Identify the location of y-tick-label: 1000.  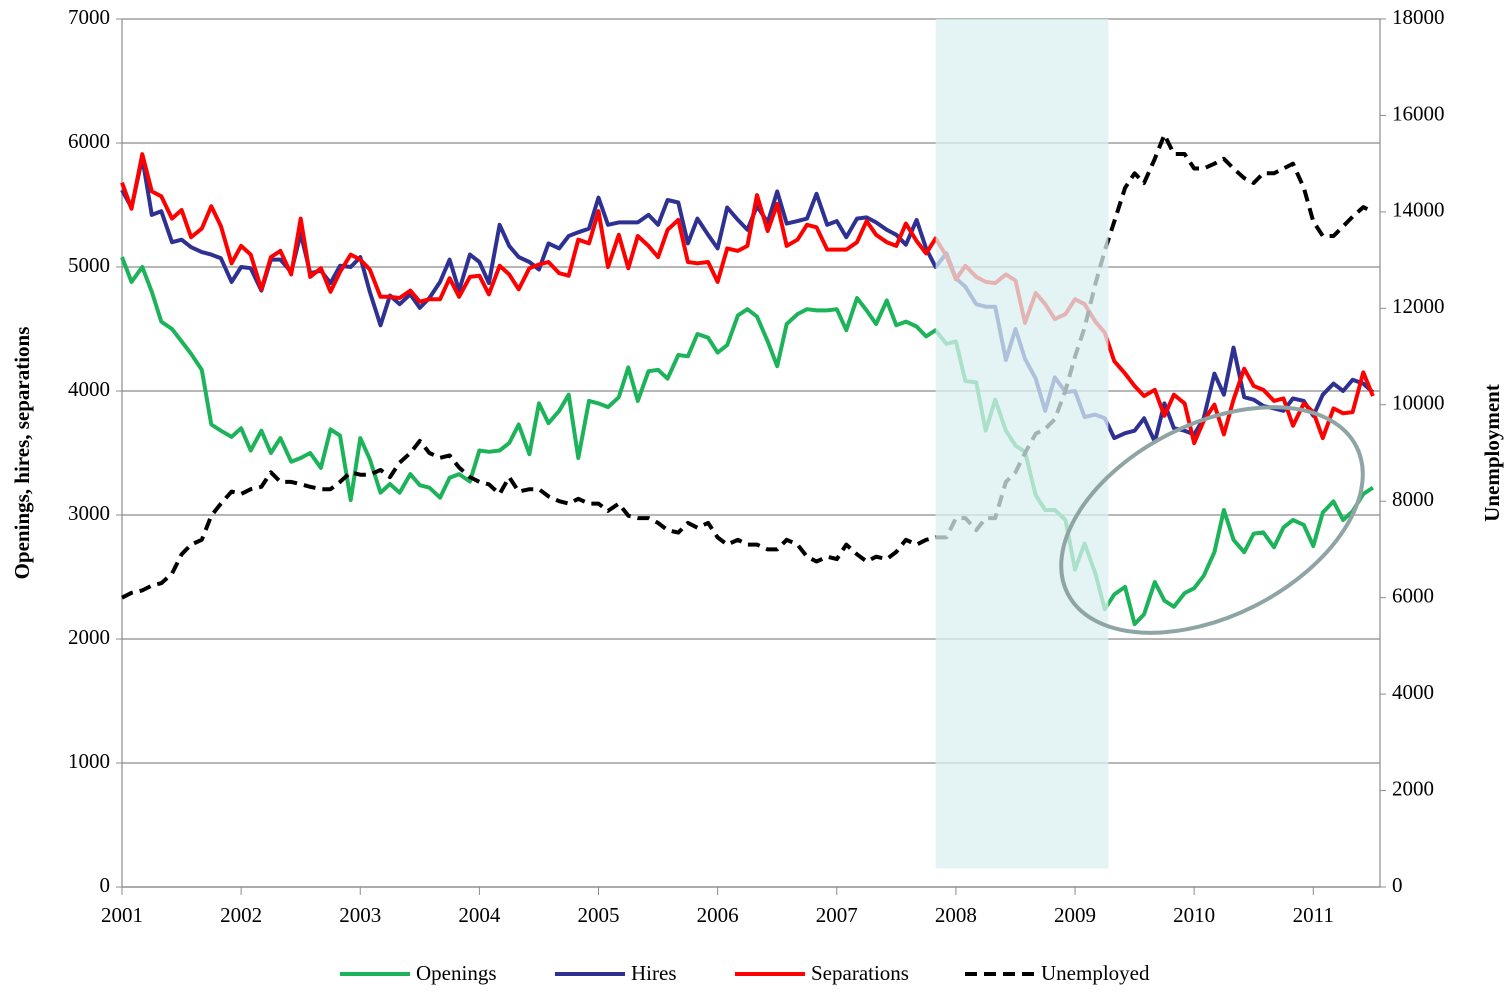
(89, 761).